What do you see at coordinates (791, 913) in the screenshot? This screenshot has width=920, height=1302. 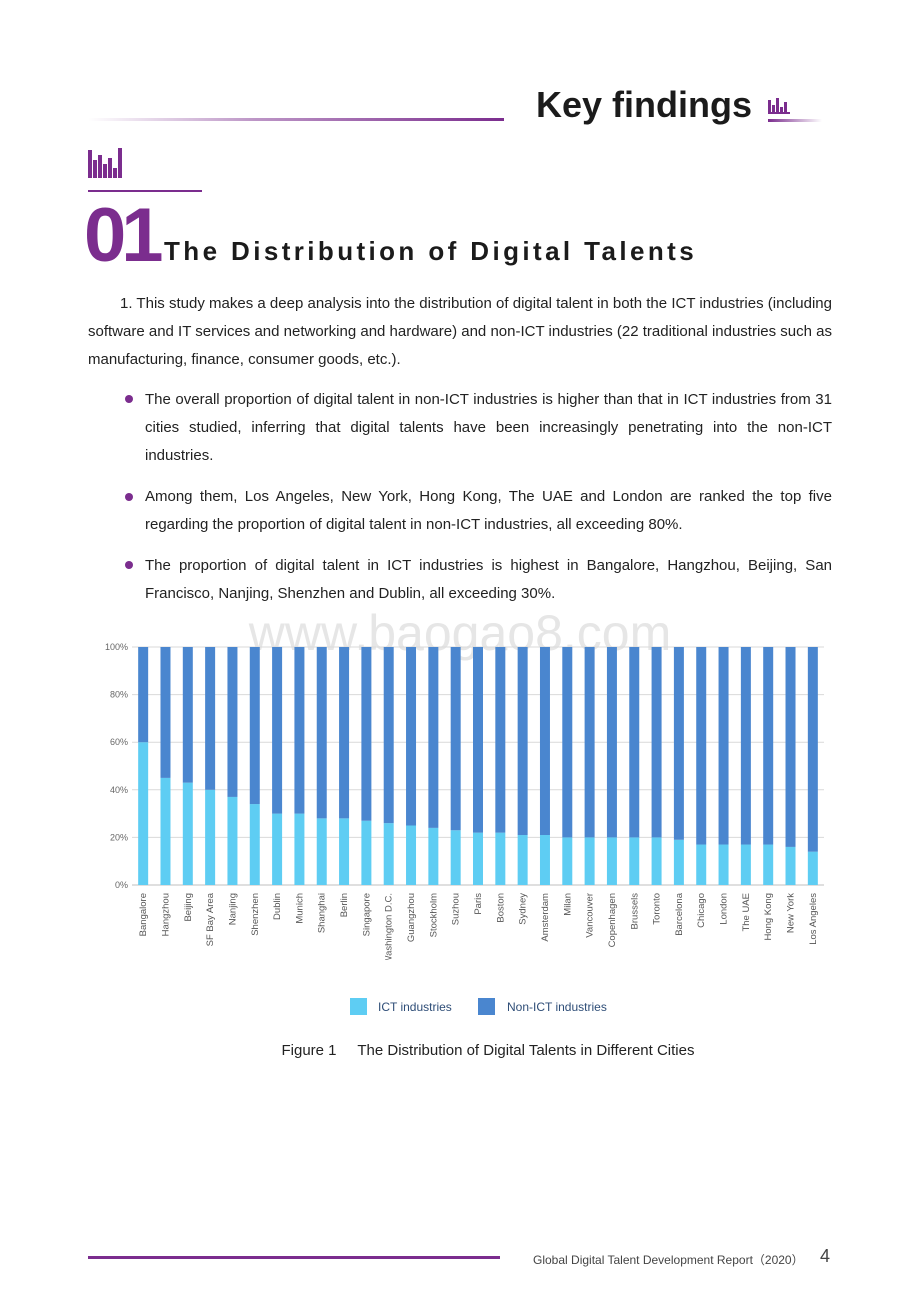 I see `x-tick-label: New York` at bounding box center [791, 913].